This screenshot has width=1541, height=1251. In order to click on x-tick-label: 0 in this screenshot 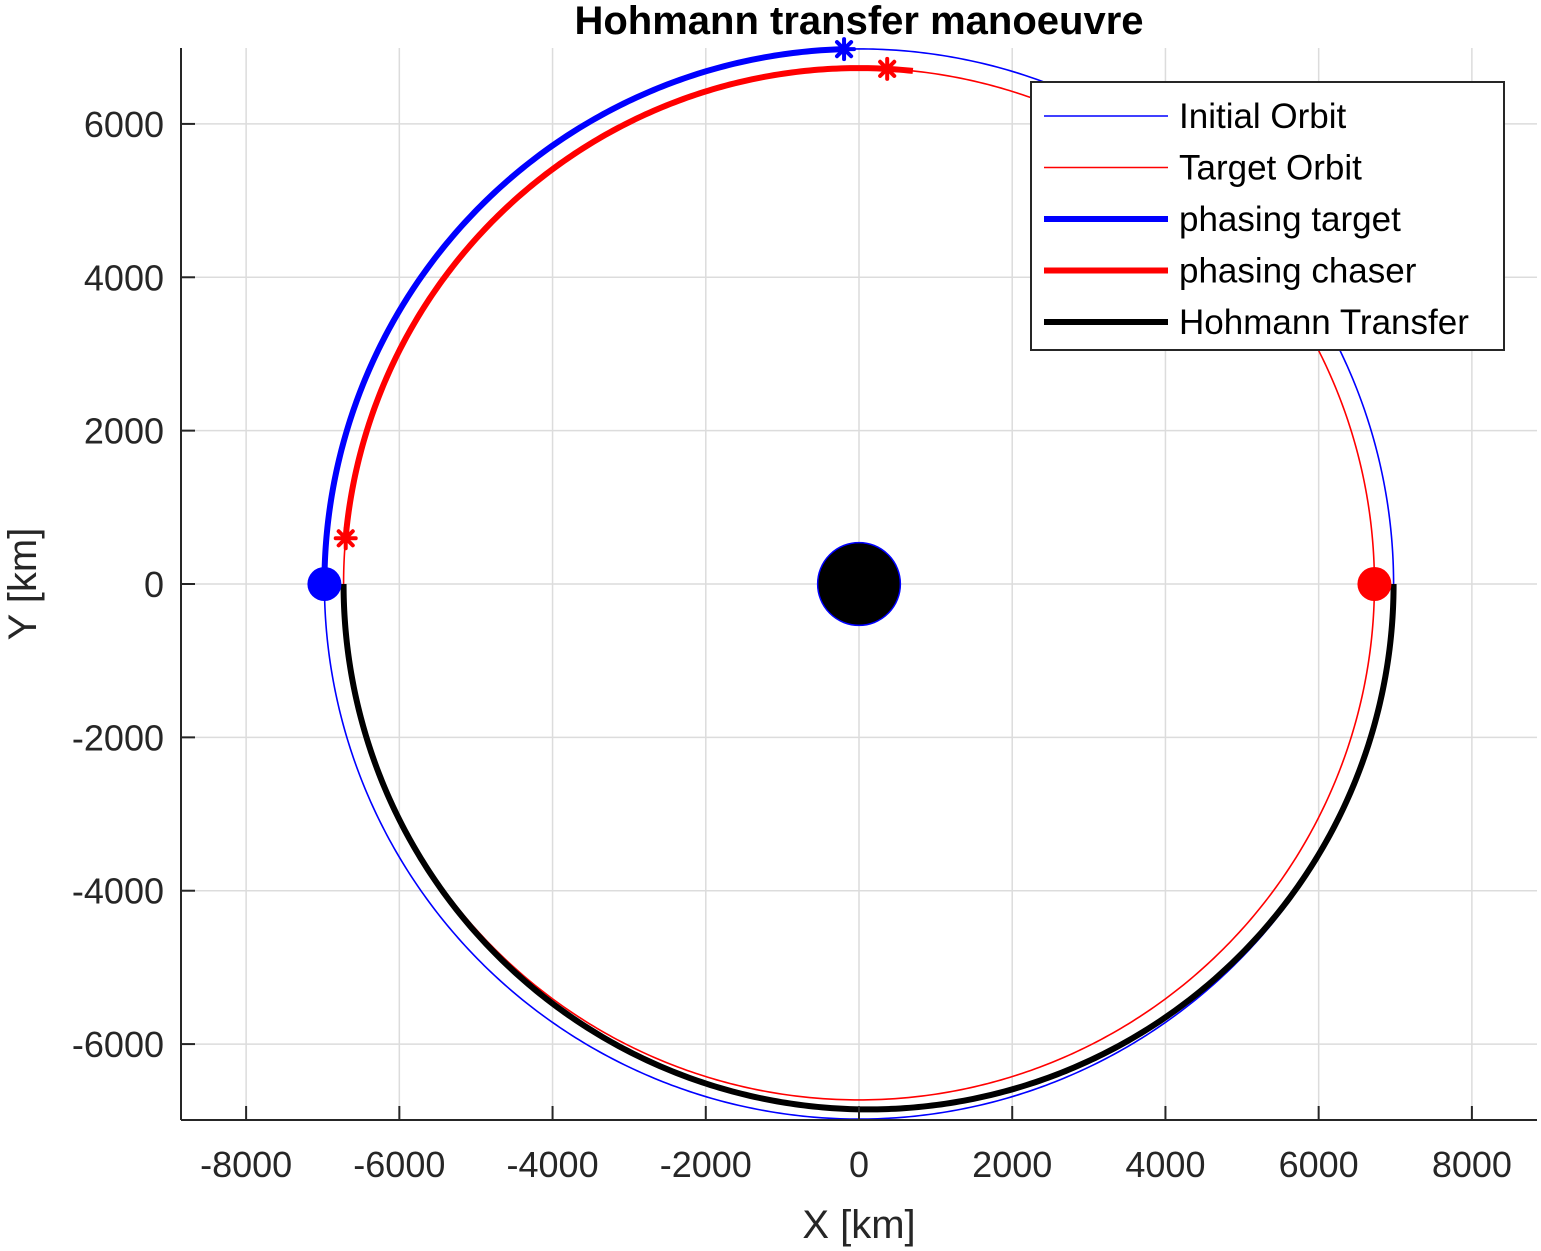, I will do `click(859, 1164)`.